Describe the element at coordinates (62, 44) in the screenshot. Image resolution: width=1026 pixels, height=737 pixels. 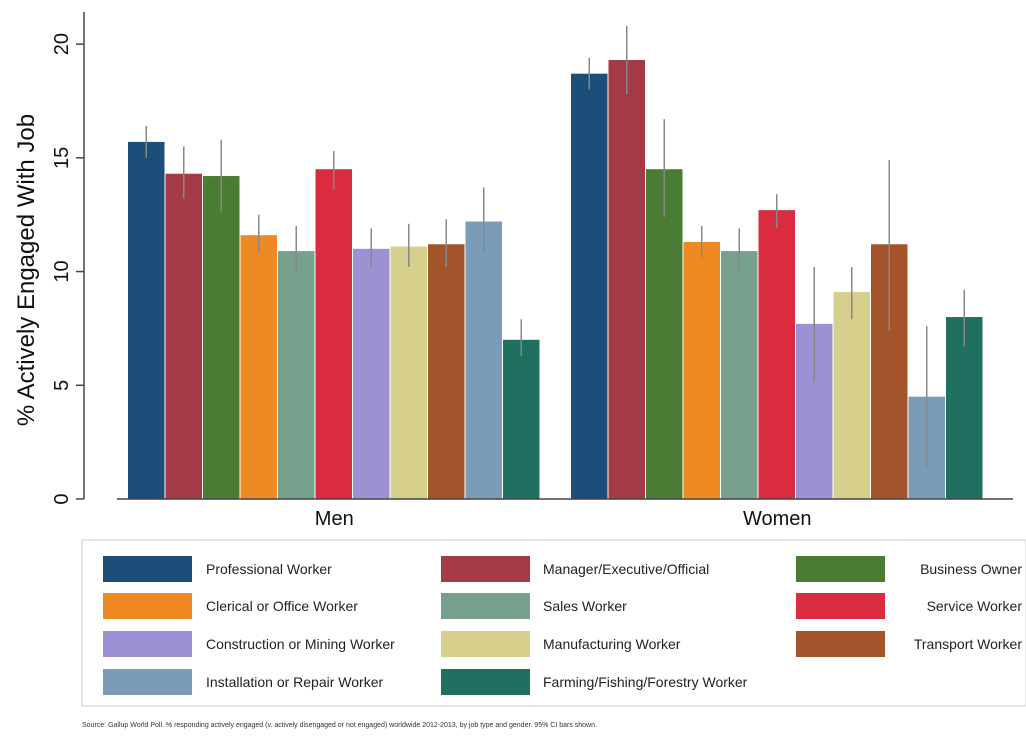
I see `y-tick-label: 20` at that location.